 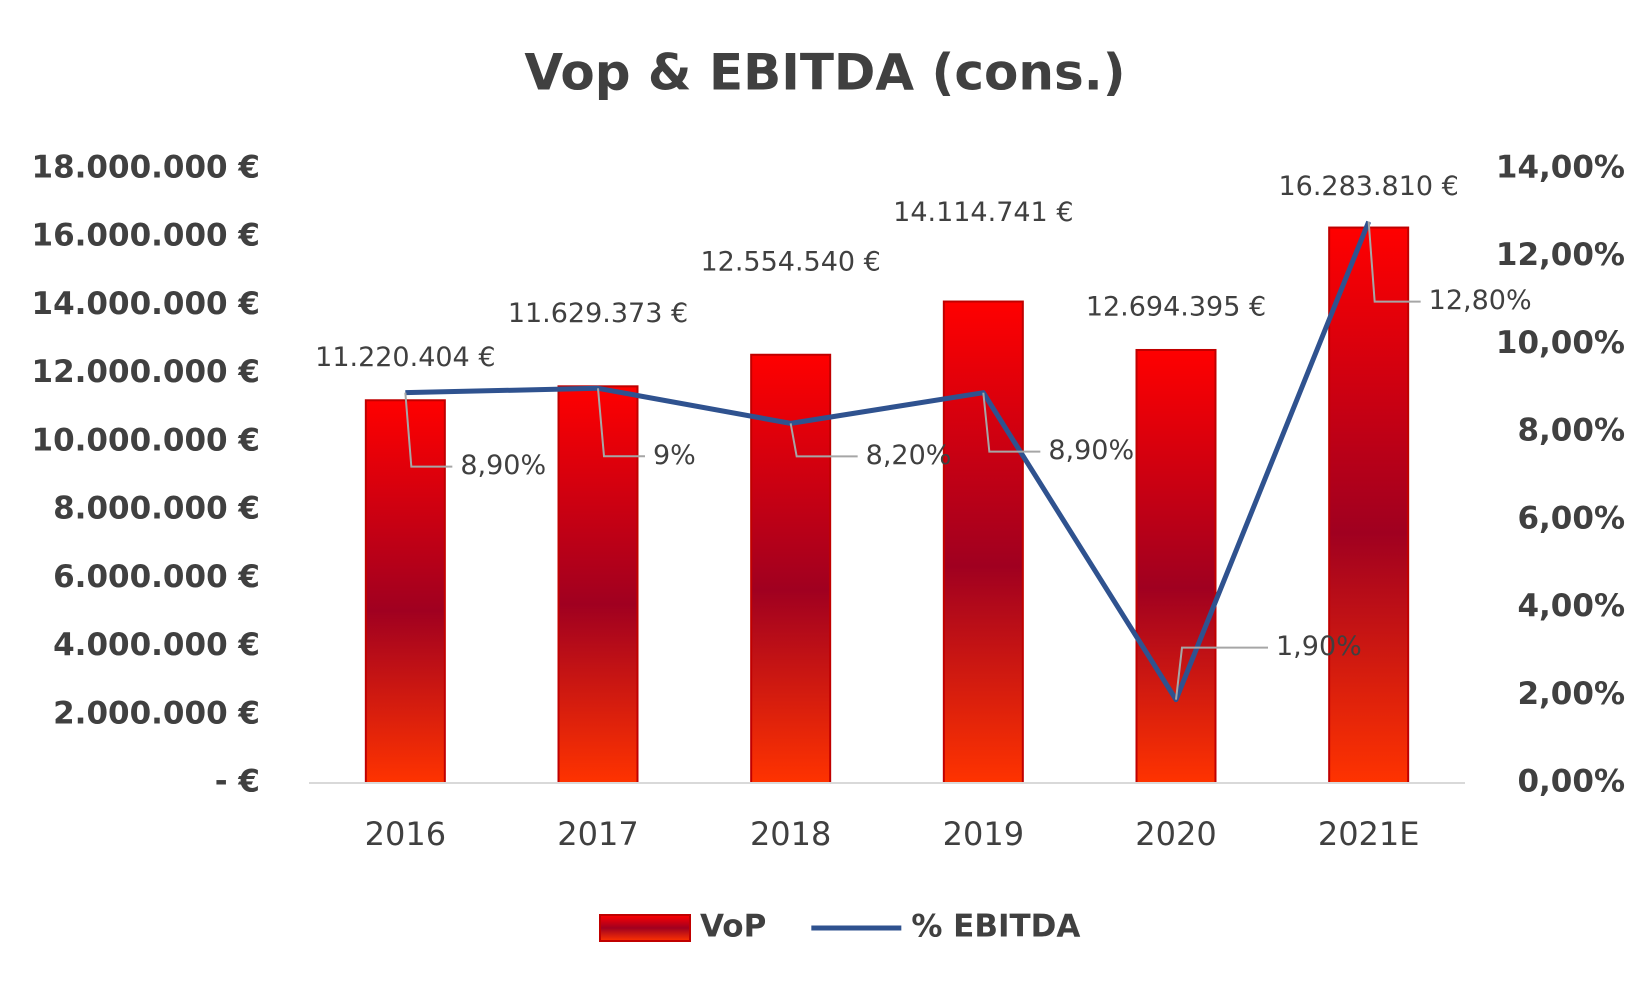 What do you see at coordinates (597, 834) in the screenshot?
I see `x-tick-label: 2017` at bounding box center [597, 834].